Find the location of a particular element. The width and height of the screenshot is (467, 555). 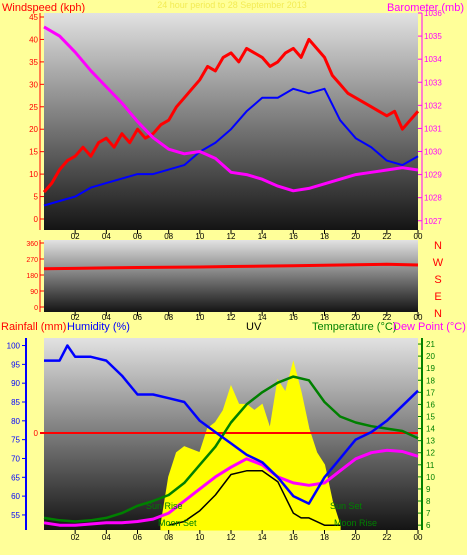

direction-x-label: 08 is located at coordinates (168, 317).